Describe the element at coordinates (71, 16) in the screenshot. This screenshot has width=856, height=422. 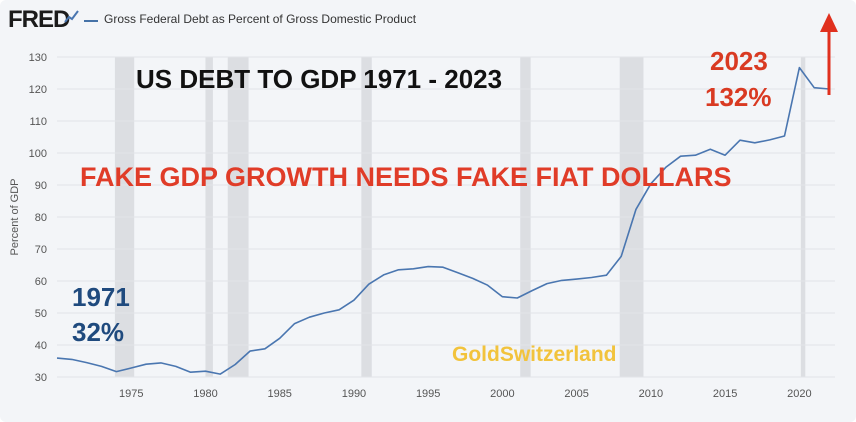
I see `fred-graph-icon` at that location.